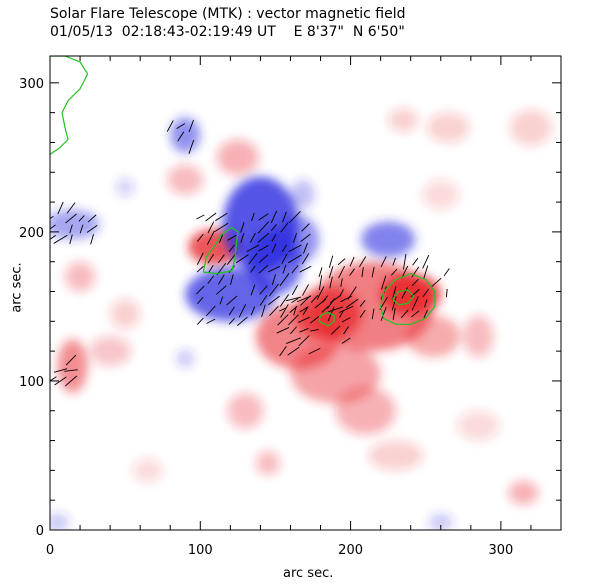 This screenshot has width=612, height=585. I want to click on x-tick-label: 0, so click(50, 550).